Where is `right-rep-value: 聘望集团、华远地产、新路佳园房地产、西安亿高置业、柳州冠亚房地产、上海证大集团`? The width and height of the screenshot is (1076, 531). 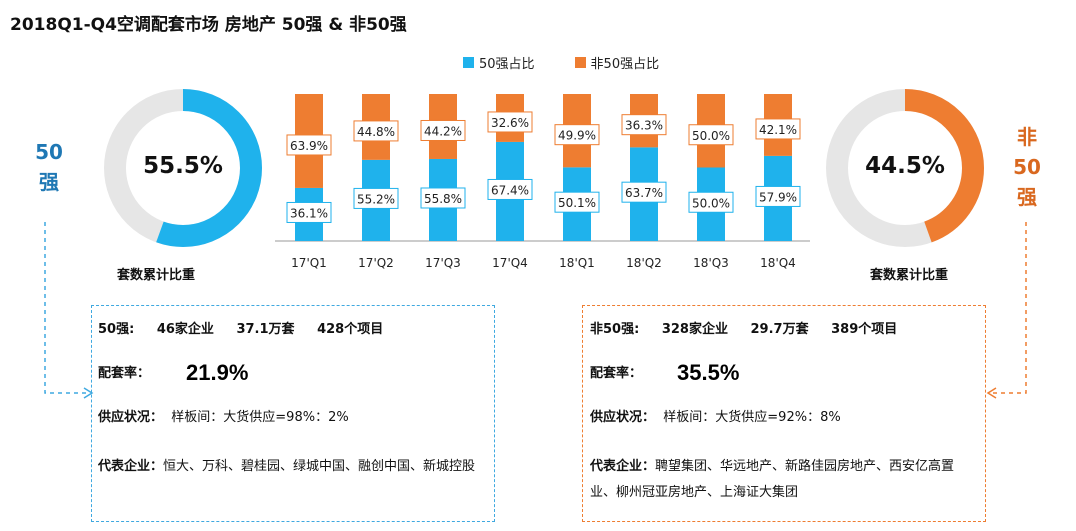
right-rep-value: 聘望集团、华远地产、新路佳园房地产、西安亿高置业、柳州冠亚房地产、上海证大集团 is located at coordinates (772, 479).